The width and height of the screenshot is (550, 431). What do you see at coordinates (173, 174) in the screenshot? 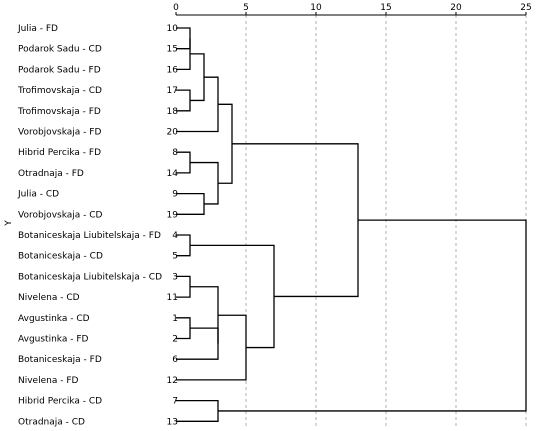
I see `leaf-case-number: 14` at bounding box center [173, 174].